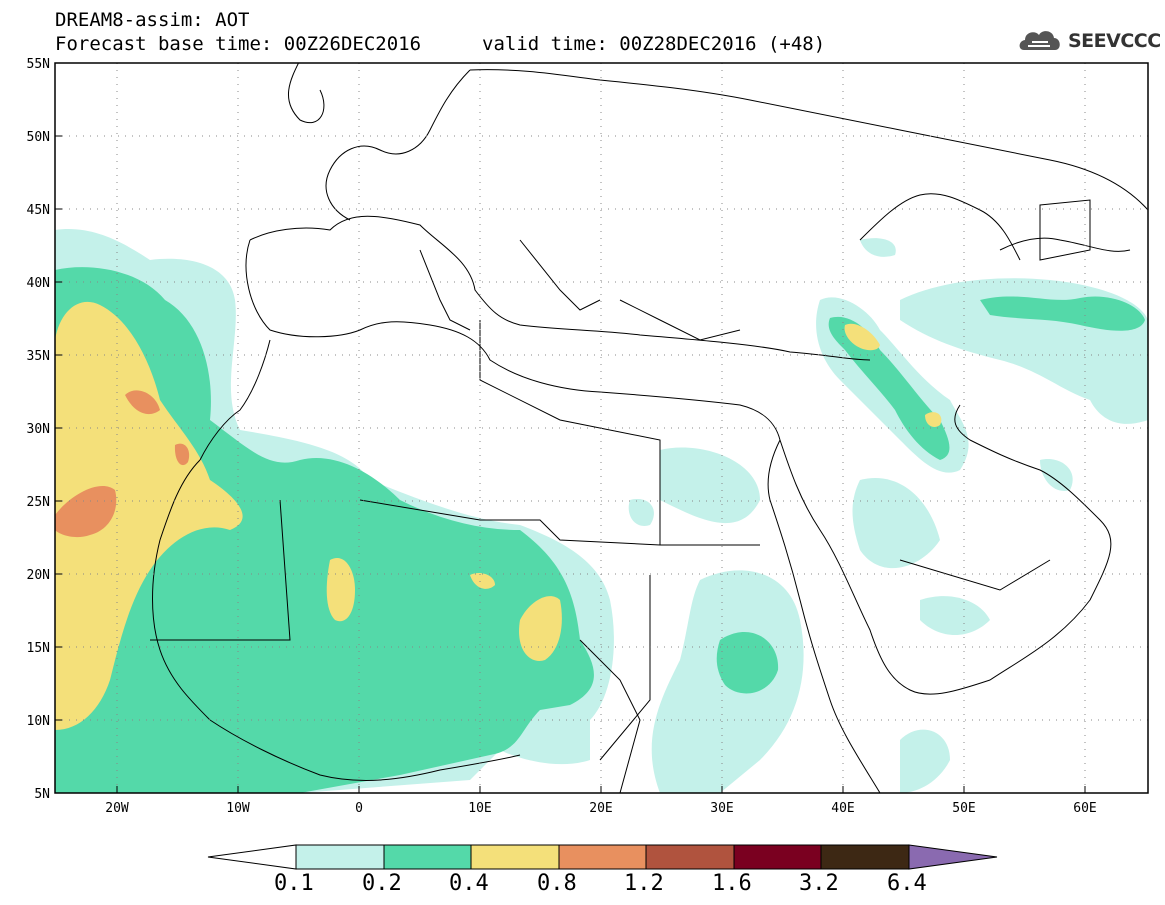 The width and height of the screenshot is (1165, 905). What do you see at coordinates (557, 883) in the screenshot?
I see `colorbar-label: 0.8` at bounding box center [557, 883].